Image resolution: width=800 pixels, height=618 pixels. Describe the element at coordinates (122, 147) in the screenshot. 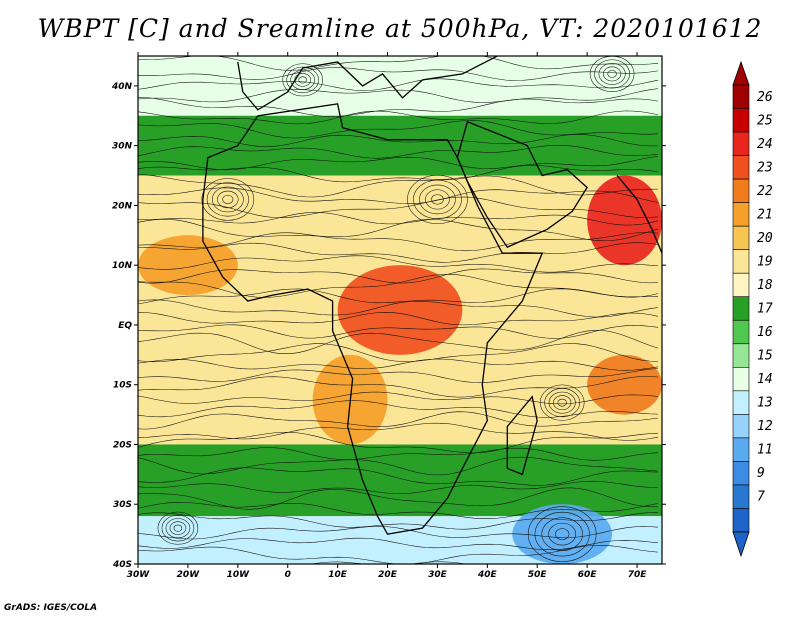

I see `lat-tick-label: 30N` at that location.